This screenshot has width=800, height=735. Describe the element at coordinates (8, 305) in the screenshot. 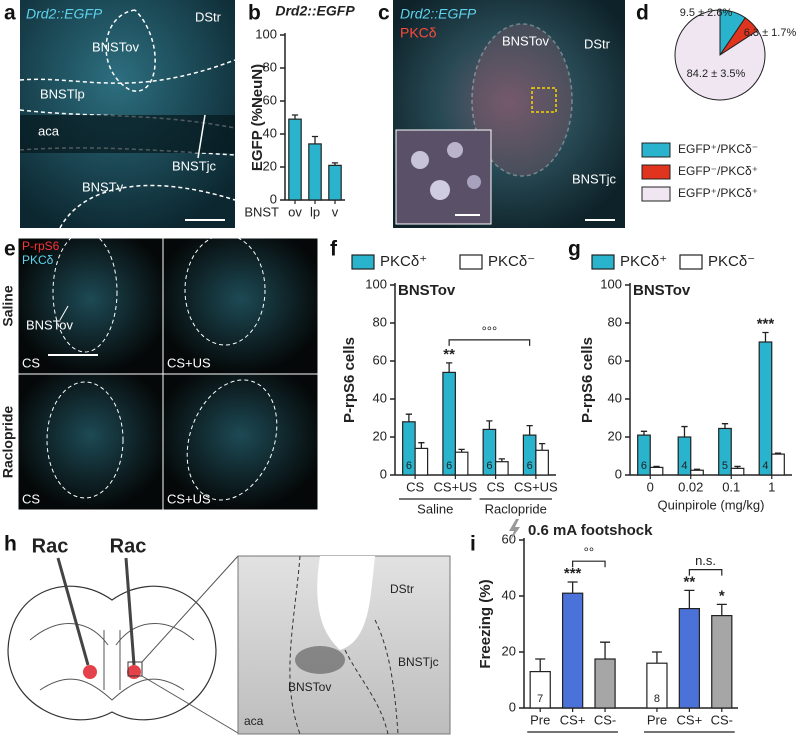

I see `row-label: Saline` at that location.